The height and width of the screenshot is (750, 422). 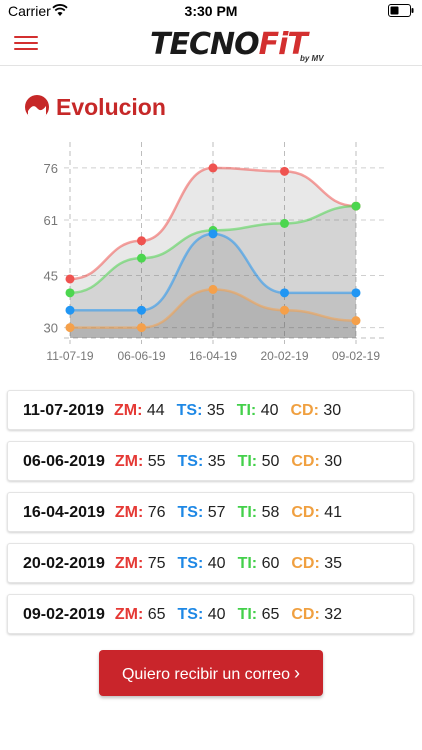 I want to click on x-tick-label: 09-02-19, so click(x=356, y=356).